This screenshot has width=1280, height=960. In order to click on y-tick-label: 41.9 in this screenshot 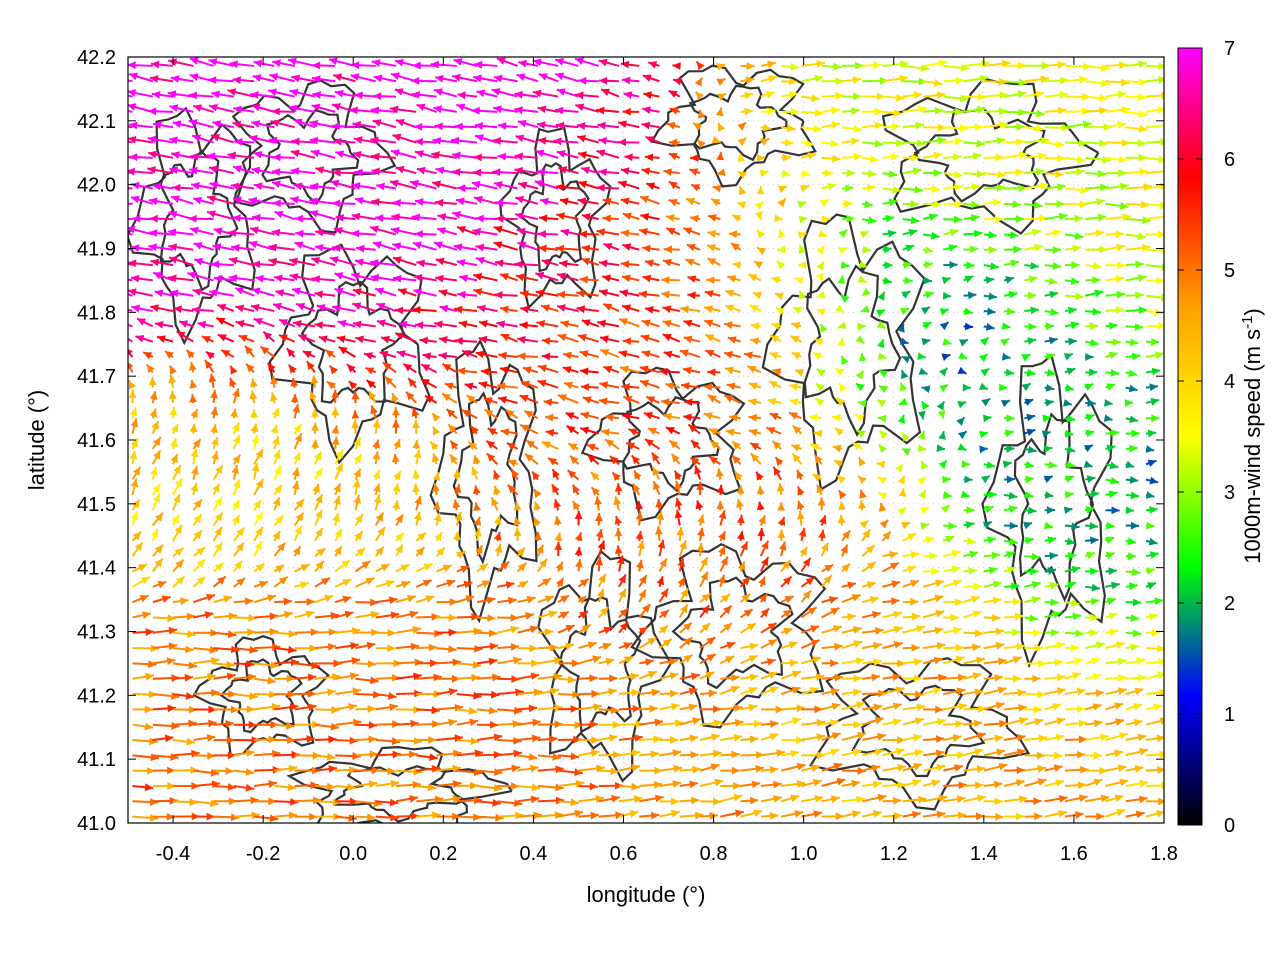, I will do `click(96, 250)`.